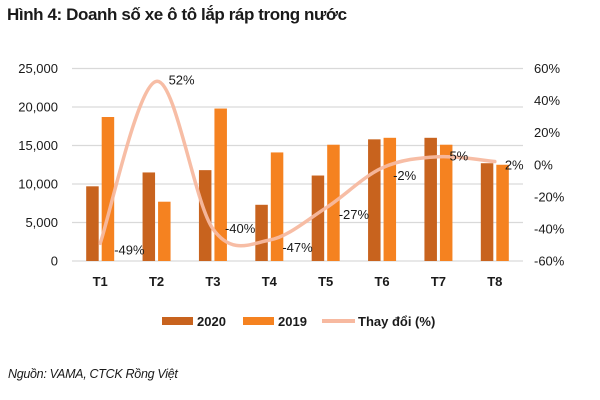 The width and height of the screenshot is (600, 400). I want to click on bar-2020-T5, so click(318, 218).